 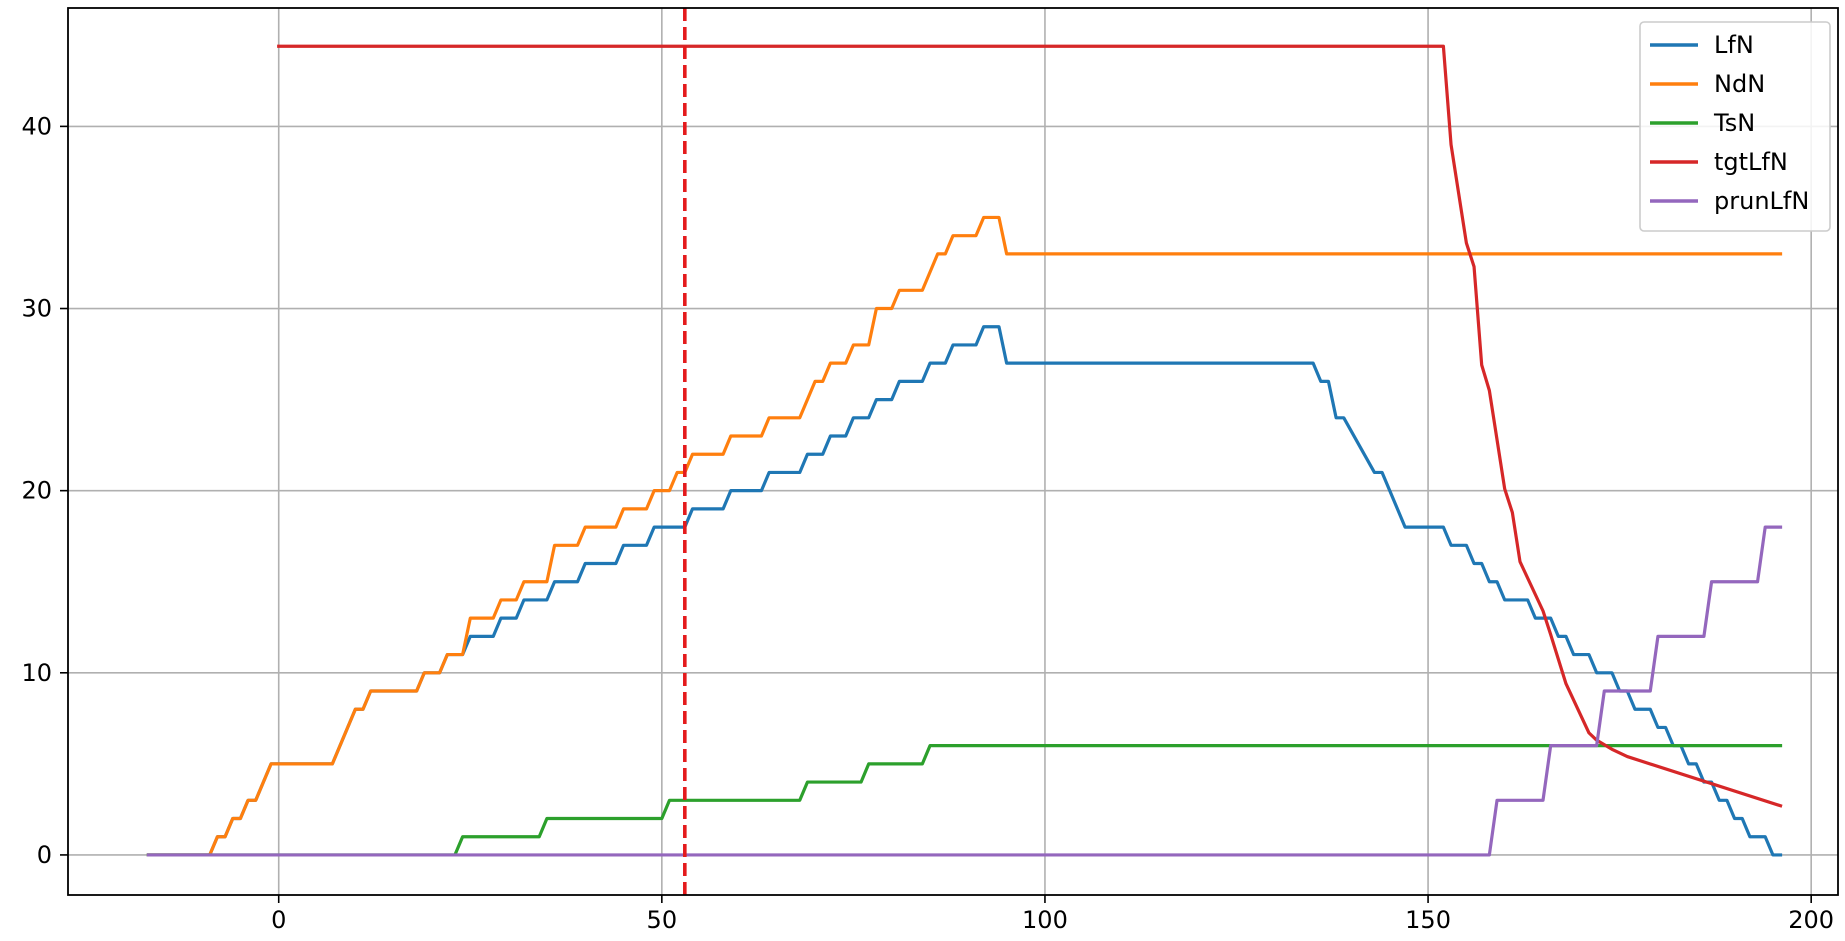 What do you see at coordinates (1428, 920) in the screenshot?
I see `x-tick-label: 150` at bounding box center [1428, 920].